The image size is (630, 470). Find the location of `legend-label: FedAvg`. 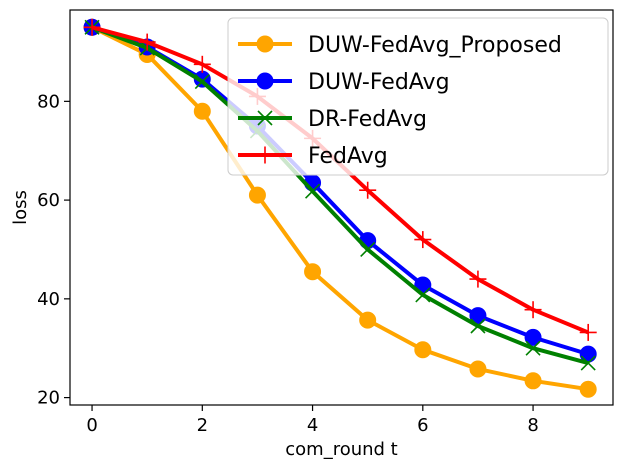

legend-label: FedAvg is located at coordinates (348, 156).